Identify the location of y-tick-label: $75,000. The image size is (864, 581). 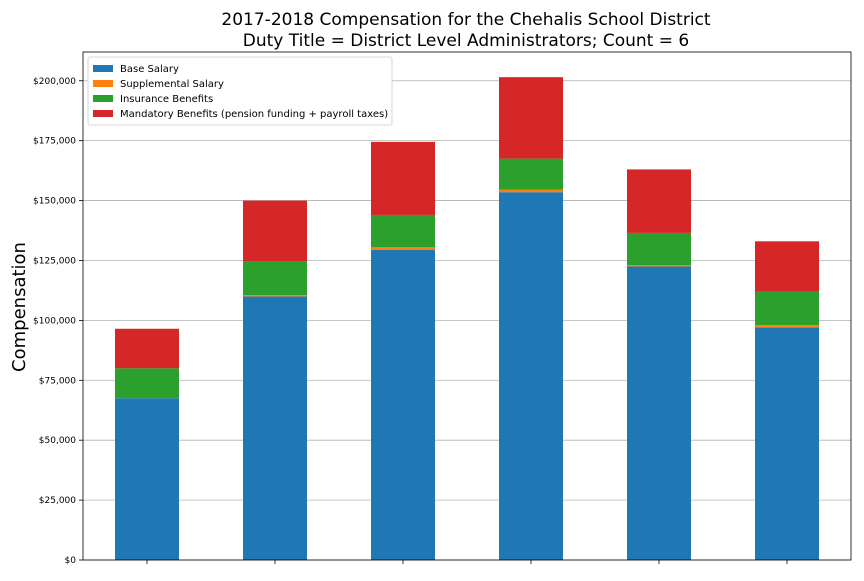
(57, 381).